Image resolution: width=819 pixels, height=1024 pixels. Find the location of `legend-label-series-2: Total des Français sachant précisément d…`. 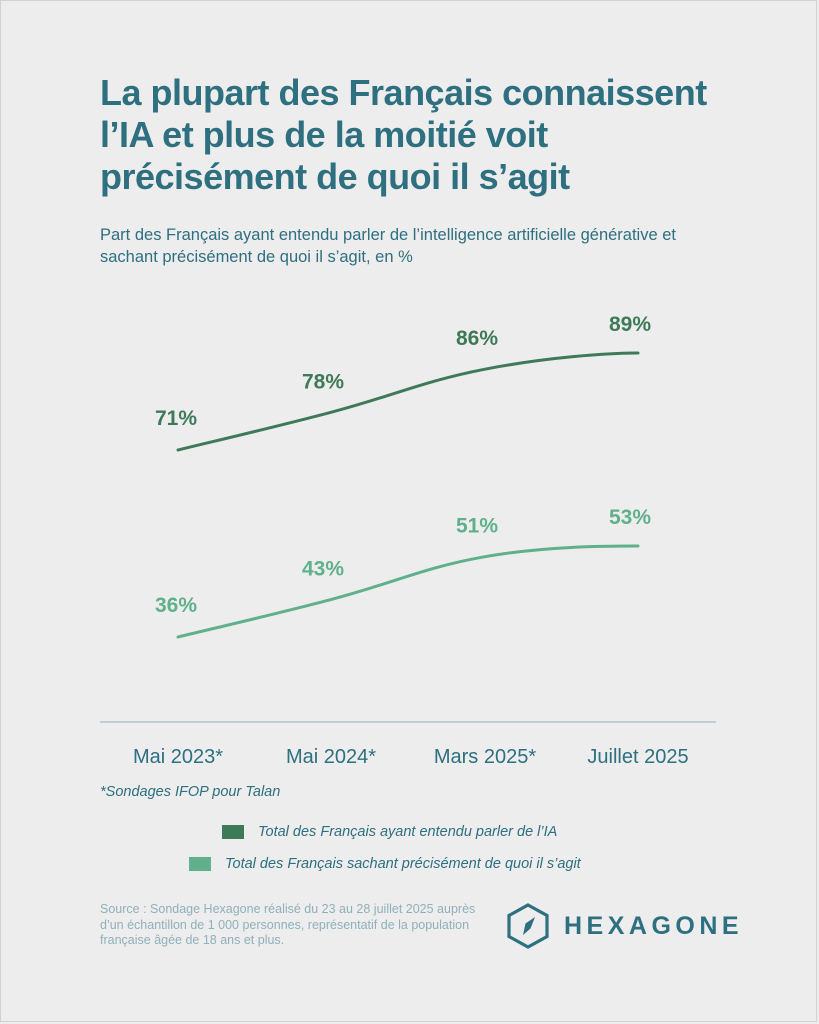

legend-label-series-2: Total des Français sachant précisément d… is located at coordinates (403, 864).